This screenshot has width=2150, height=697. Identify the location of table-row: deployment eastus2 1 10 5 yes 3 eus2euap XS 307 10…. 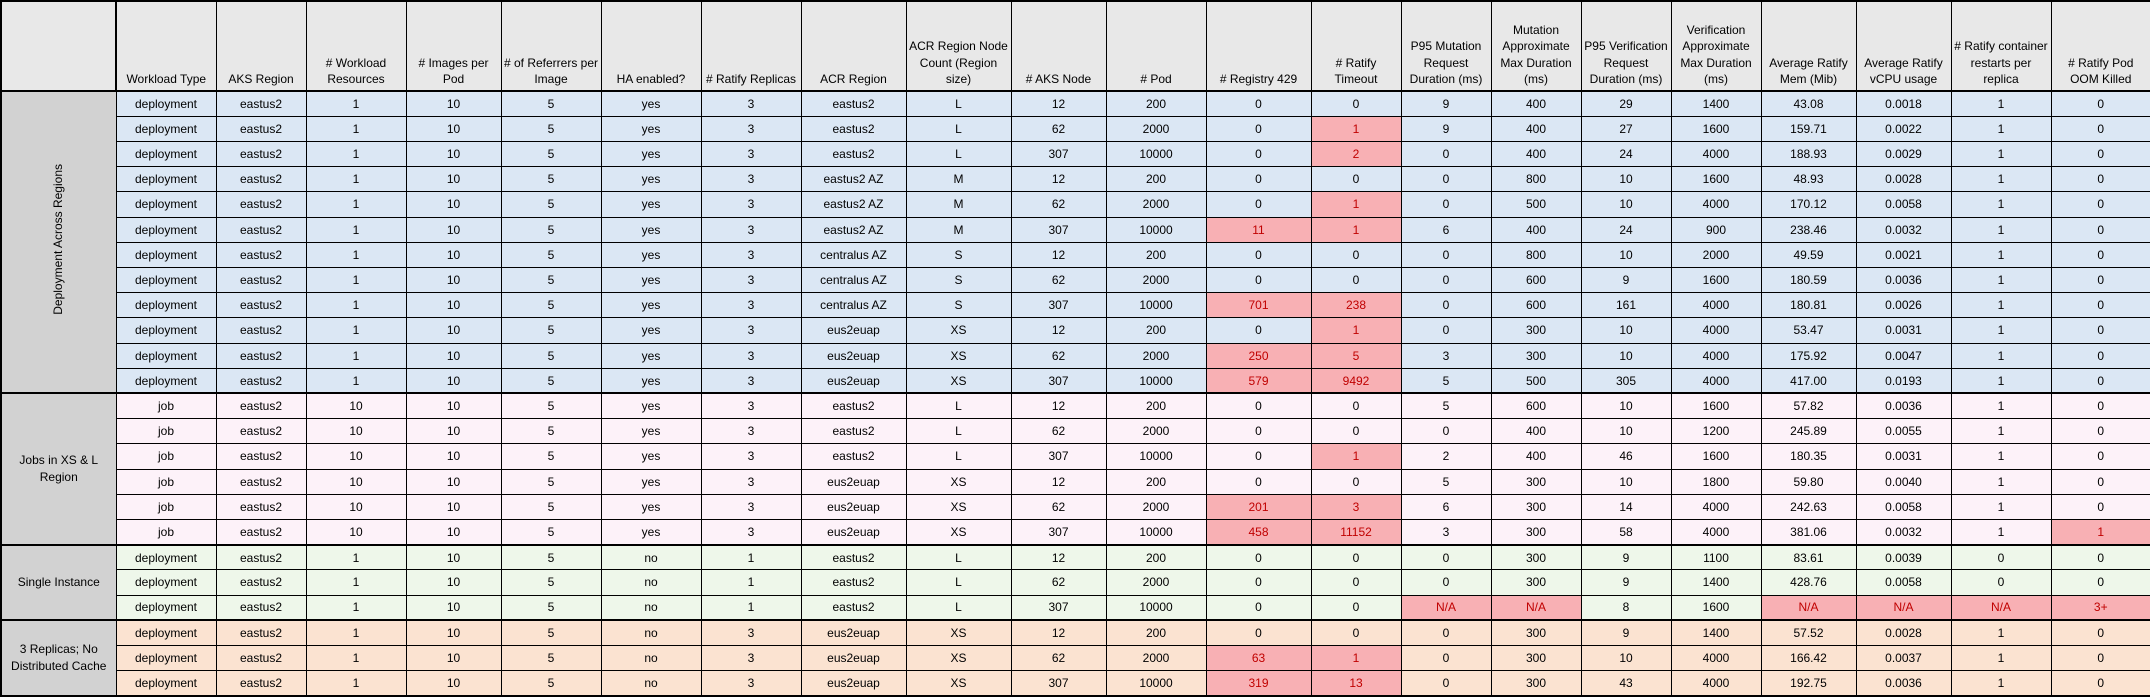
(1075, 380).